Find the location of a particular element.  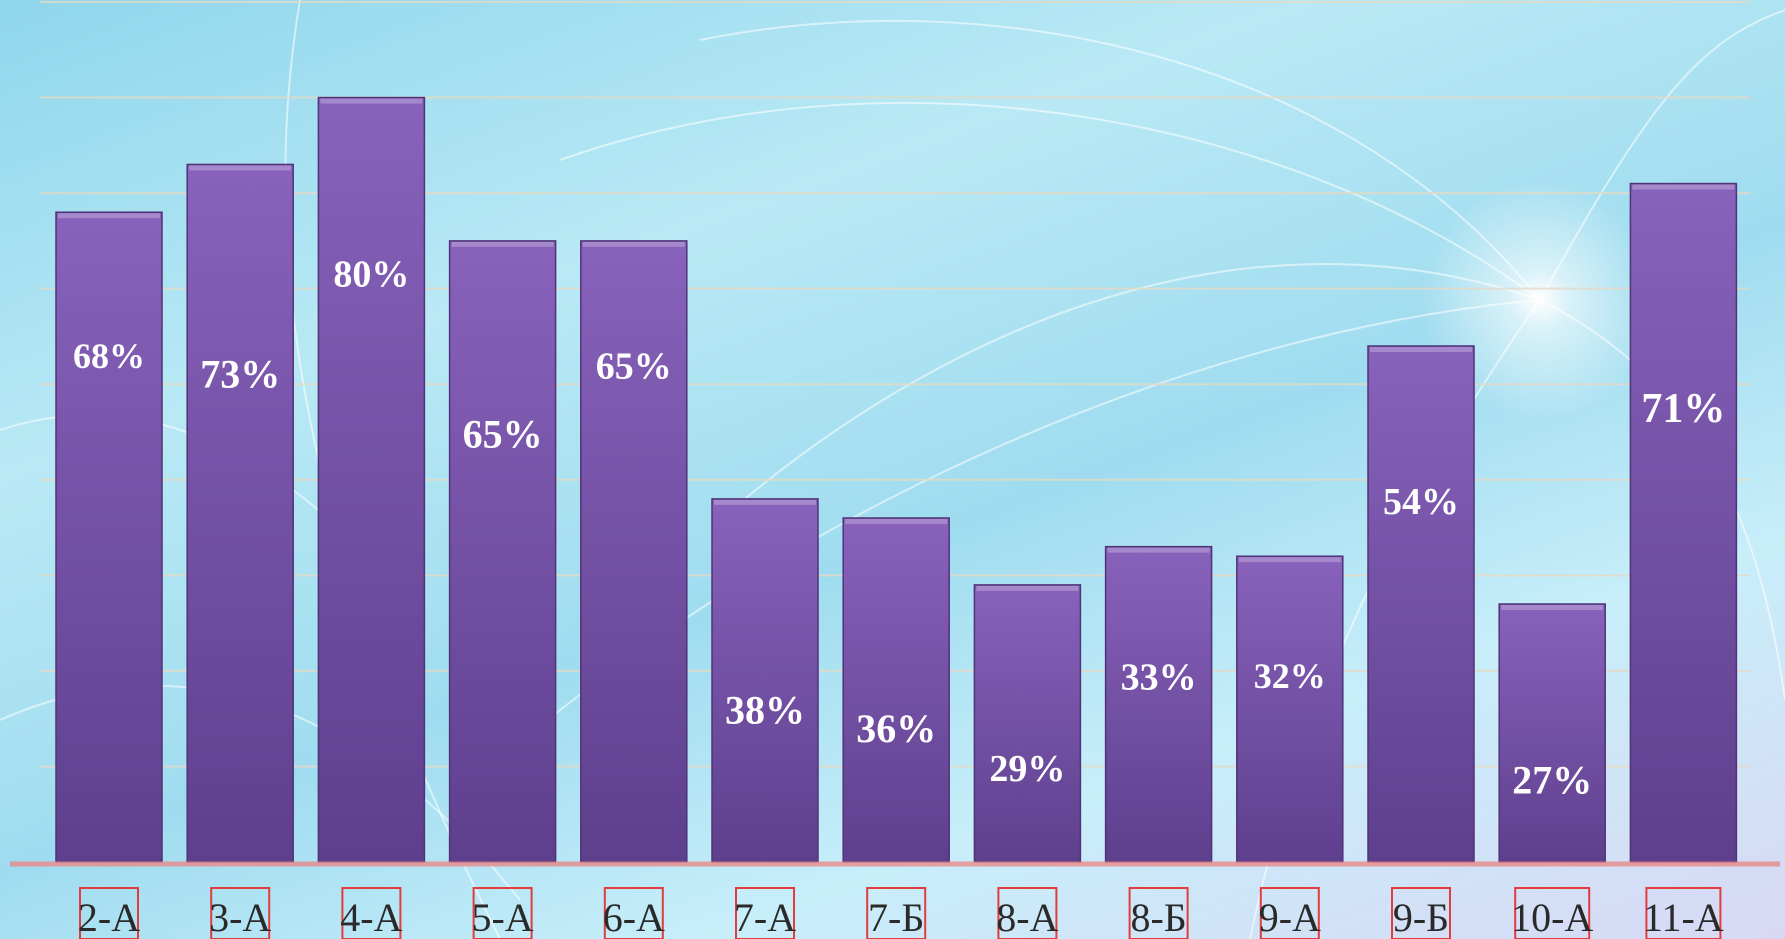

value-label: 32% is located at coordinates (1290, 676).